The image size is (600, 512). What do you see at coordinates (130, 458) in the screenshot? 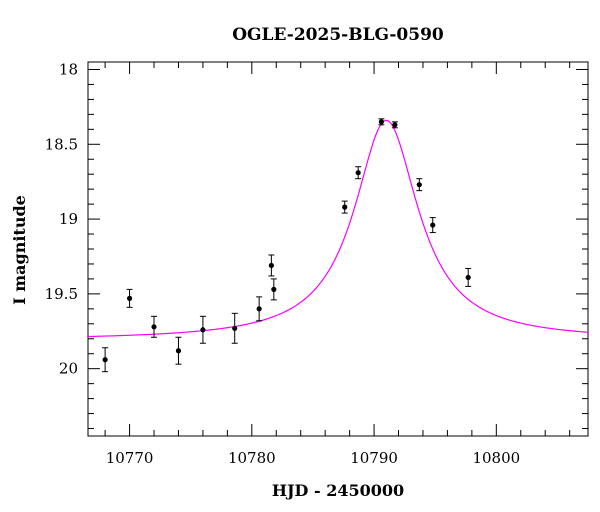
I see `x-tick-label: 10770` at bounding box center [130, 458].